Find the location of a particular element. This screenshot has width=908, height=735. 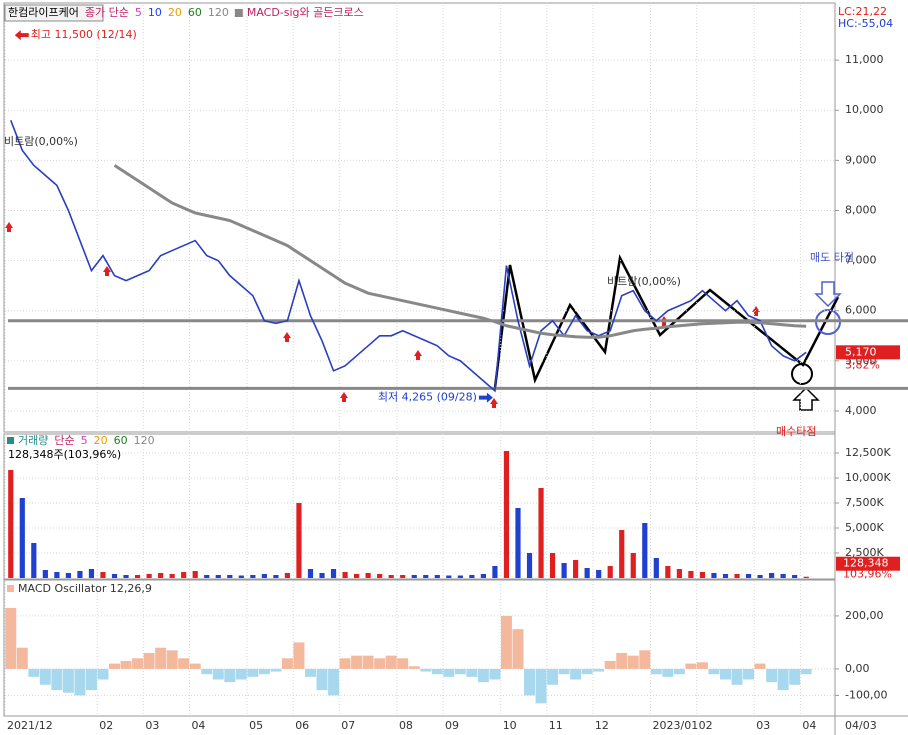

y-tick-label: 4,000 is located at coordinates (861, 410).